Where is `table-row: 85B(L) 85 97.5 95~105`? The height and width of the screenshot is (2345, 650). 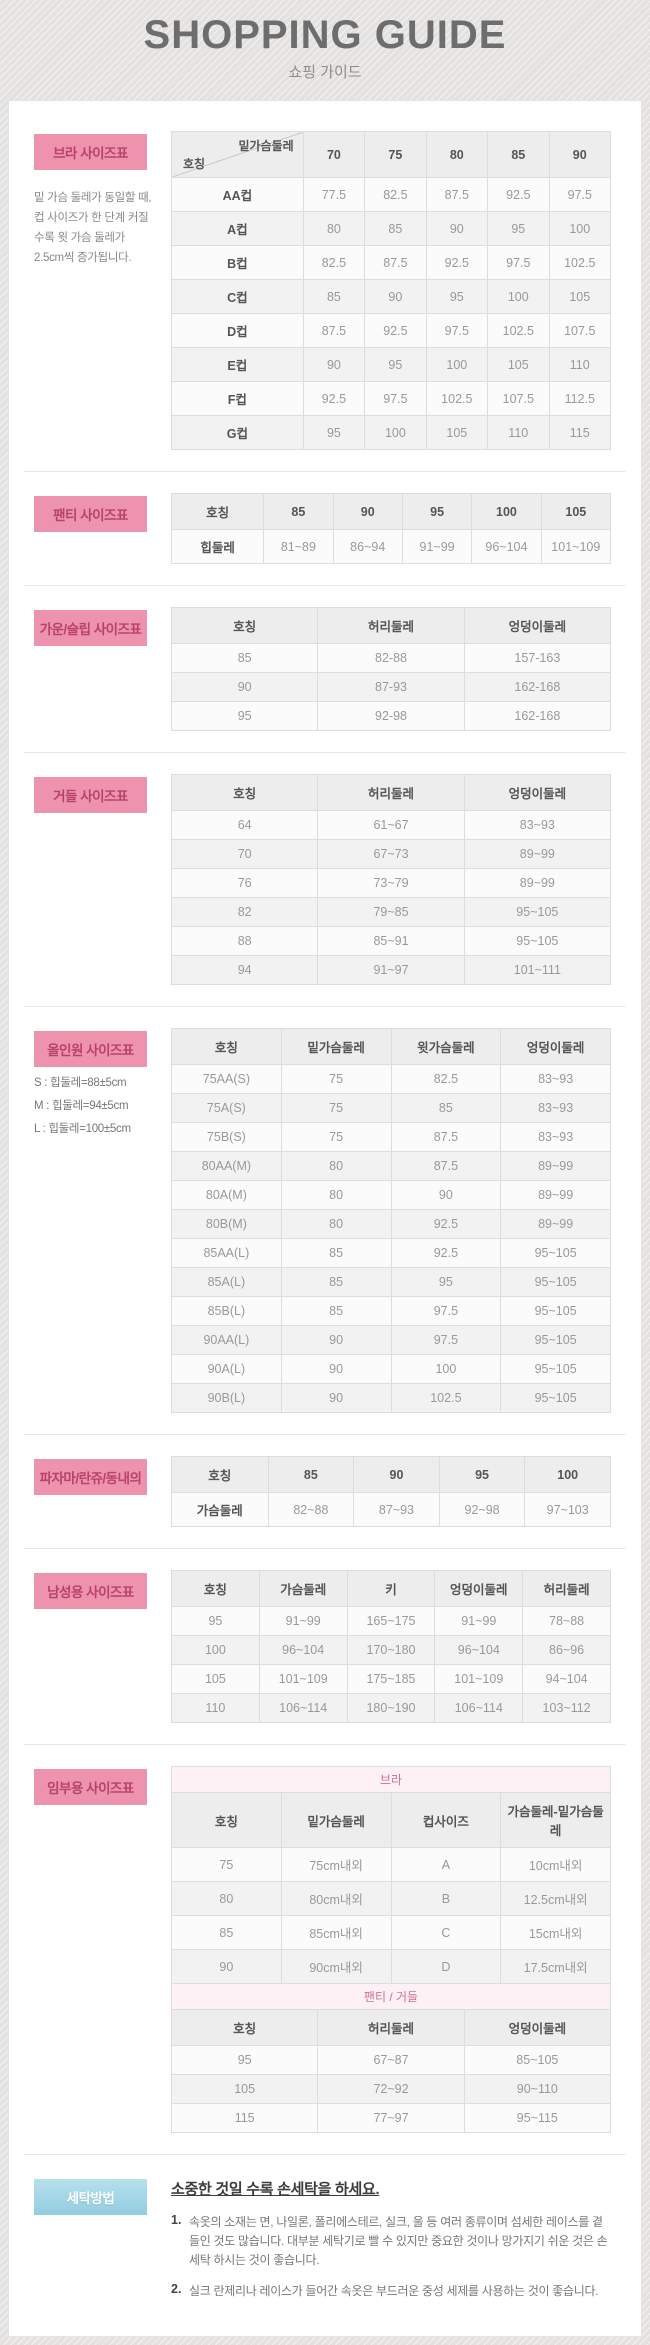
table-row: 85B(L) 85 97.5 95~105 is located at coordinates (391, 1311).